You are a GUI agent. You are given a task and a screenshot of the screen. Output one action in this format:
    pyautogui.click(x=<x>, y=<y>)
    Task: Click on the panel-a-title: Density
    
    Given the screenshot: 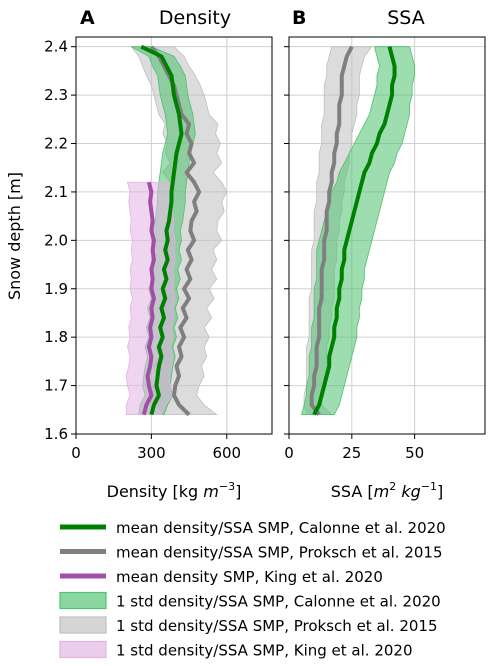 What is the action you would take?
    pyautogui.click(x=195, y=18)
    